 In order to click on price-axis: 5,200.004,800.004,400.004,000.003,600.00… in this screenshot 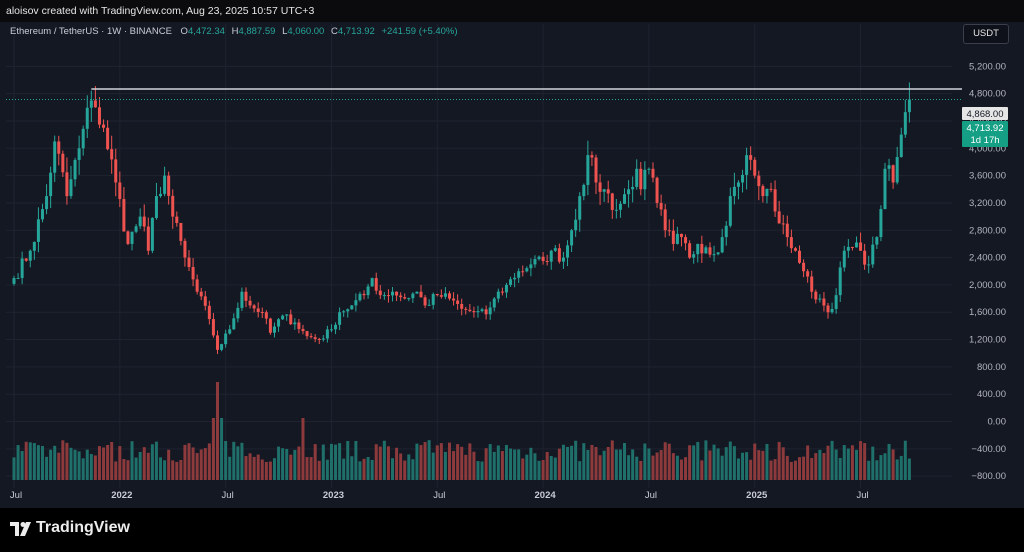, I will do `click(987, 271)`.